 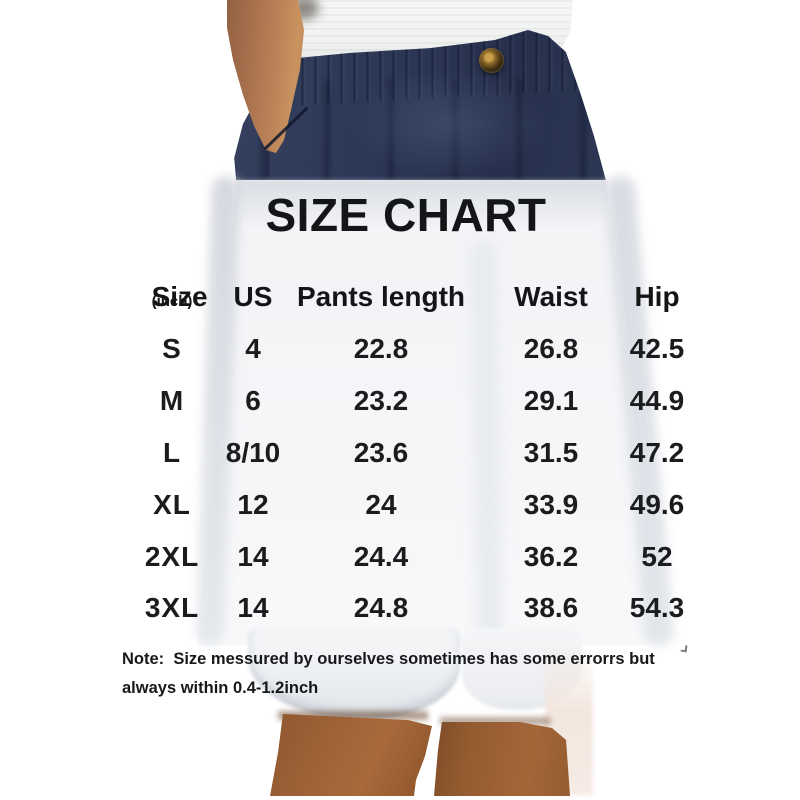 I want to click on fabric-highlight, so click(x=450, y=123).